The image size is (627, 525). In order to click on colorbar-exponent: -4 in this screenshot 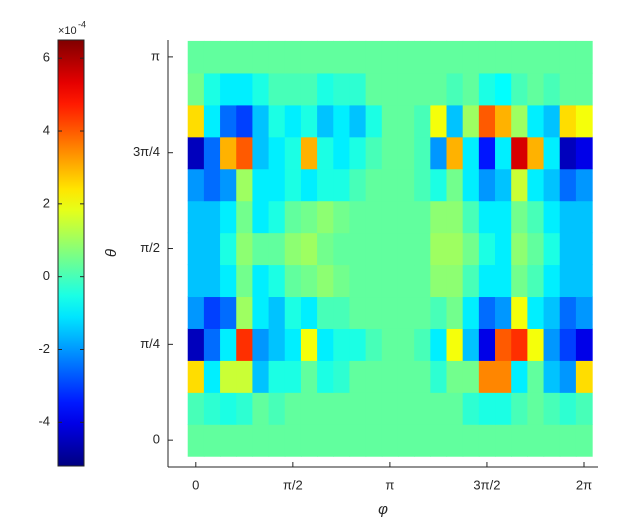, I will do `click(82, 24)`.